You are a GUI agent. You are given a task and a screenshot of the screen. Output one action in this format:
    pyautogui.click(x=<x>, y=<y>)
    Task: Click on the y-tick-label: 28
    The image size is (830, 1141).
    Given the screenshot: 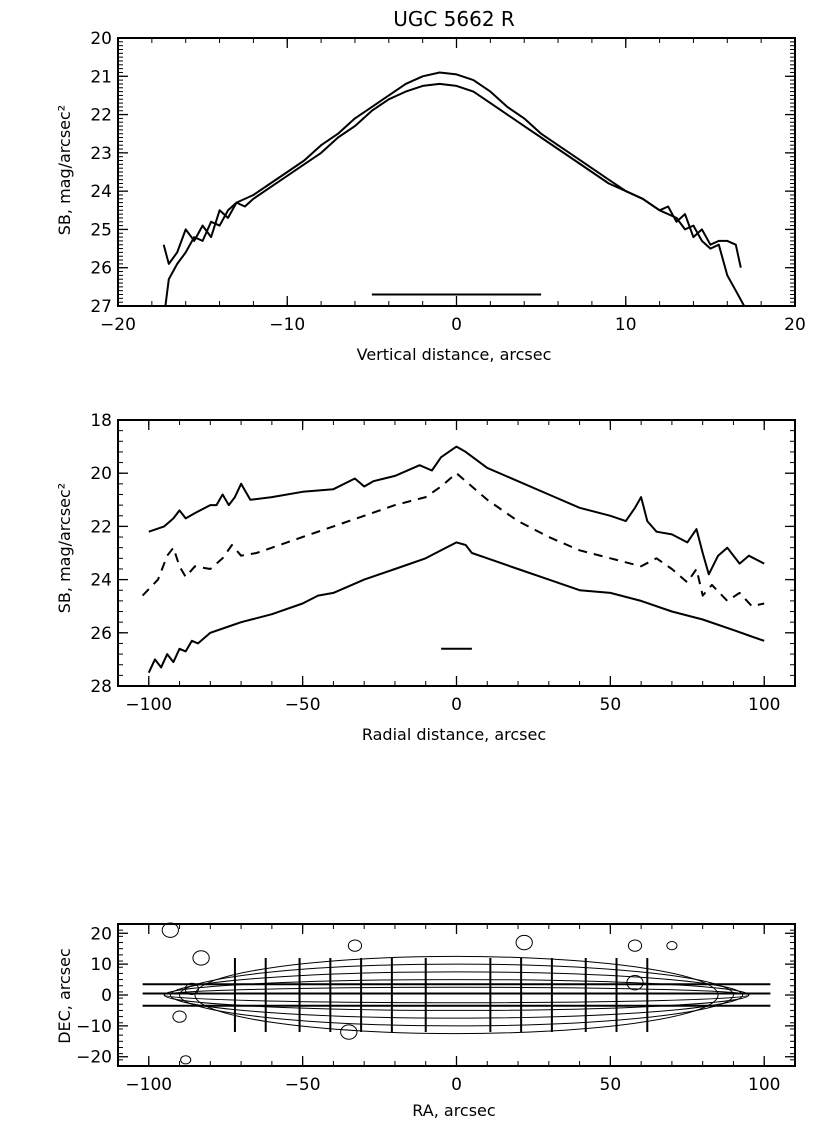 What is the action you would take?
    pyautogui.click(x=101, y=687)
    